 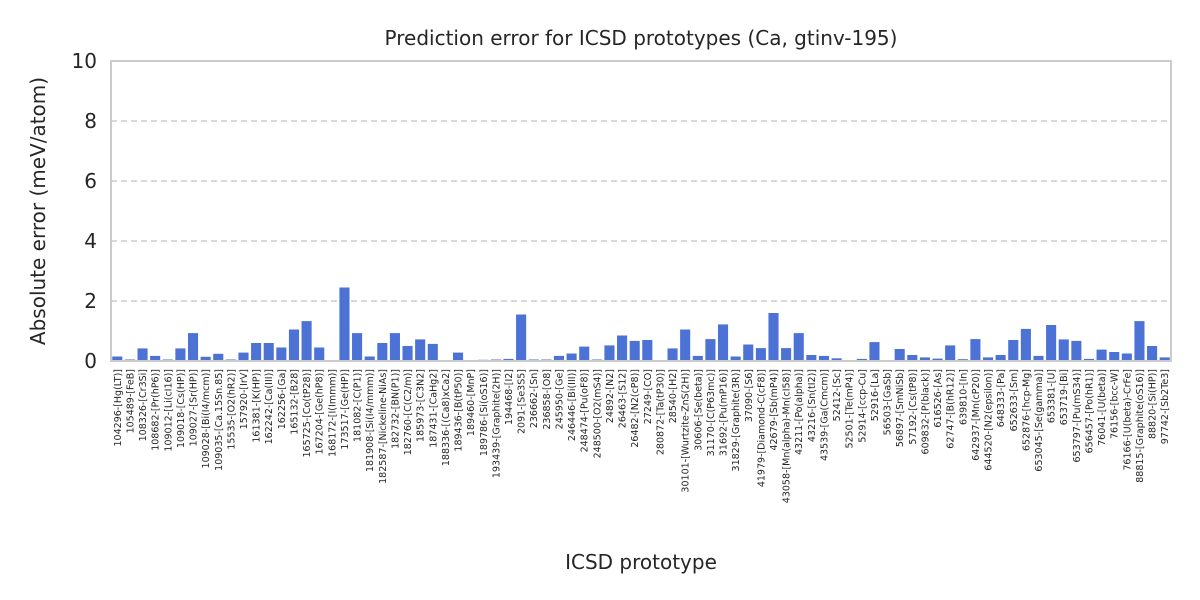 What do you see at coordinates (1077, 415) in the screenshot?
I see `x-tick-label: 653797-[Pu(mS34)]` at bounding box center [1077, 415].